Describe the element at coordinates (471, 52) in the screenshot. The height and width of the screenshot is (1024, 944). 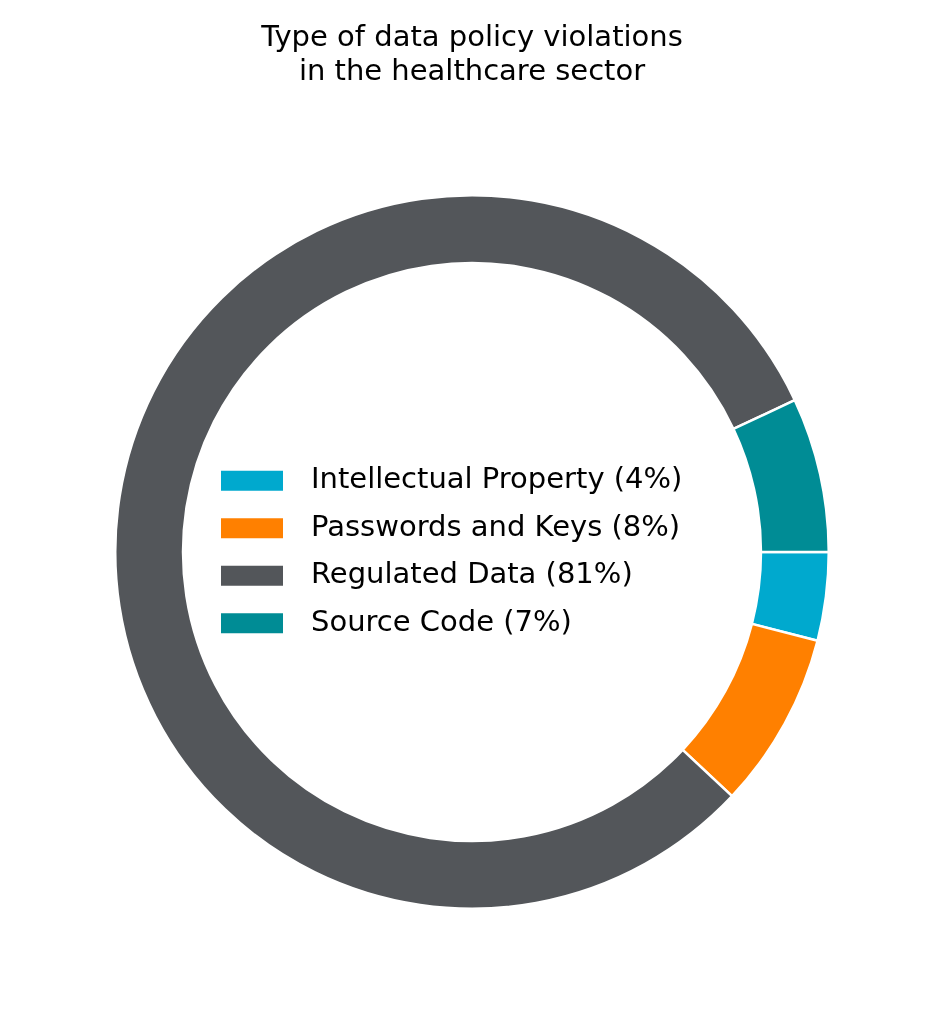
I see `chart-title: Type of data policy violations in the healthcare sector` at that location.